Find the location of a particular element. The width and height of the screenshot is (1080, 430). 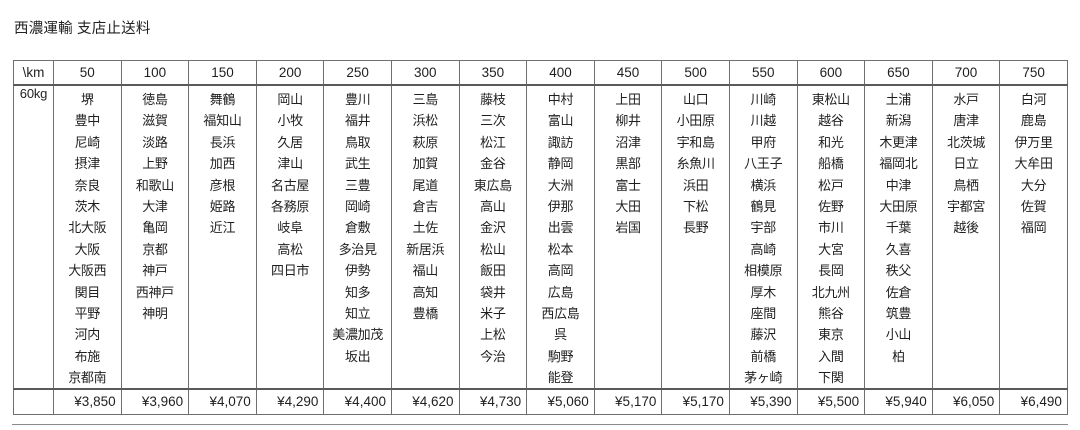

city-item: 和歌山 is located at coordinates (154, 185).